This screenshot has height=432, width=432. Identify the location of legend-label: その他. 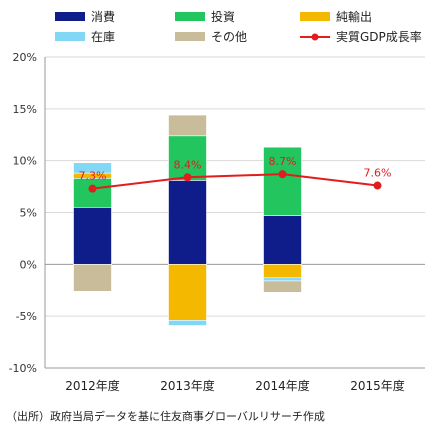
(229, 37).